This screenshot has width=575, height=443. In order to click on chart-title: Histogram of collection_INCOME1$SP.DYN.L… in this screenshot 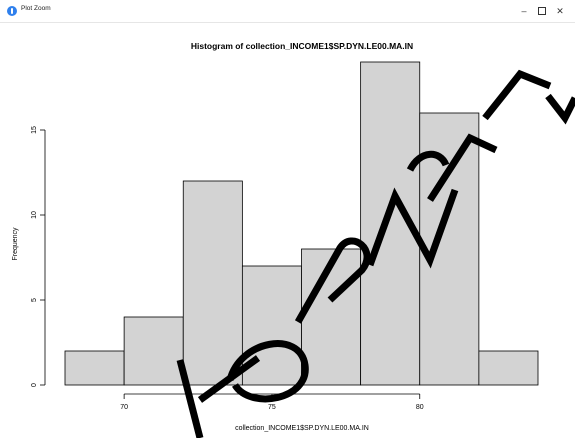, I will do `click(302, 46)`.